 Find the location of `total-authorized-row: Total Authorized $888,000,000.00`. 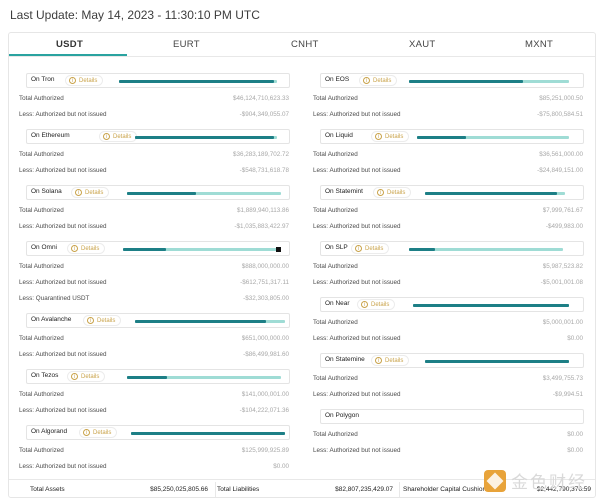

total-authorized-row: Total Authorized $888,000,000.00 is located at coordinates (154, 268).